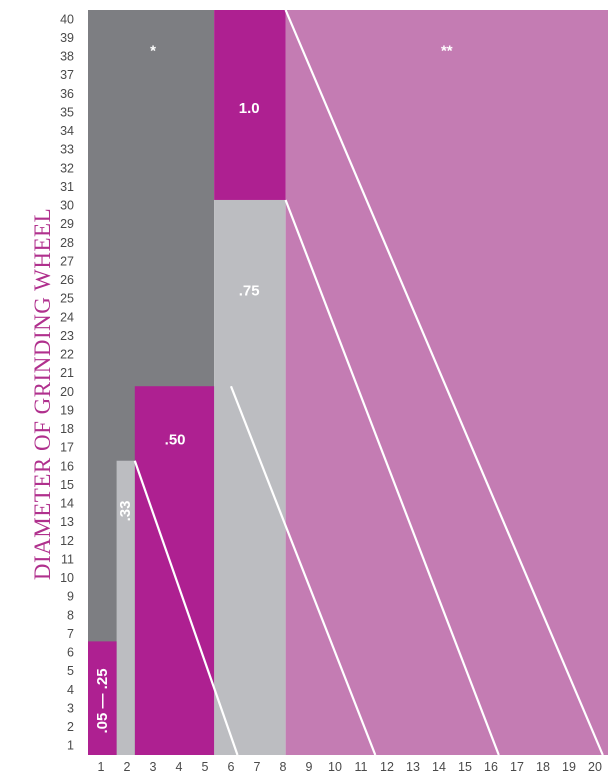  I want to click on x-tick-label: 7, so click(257, 767).